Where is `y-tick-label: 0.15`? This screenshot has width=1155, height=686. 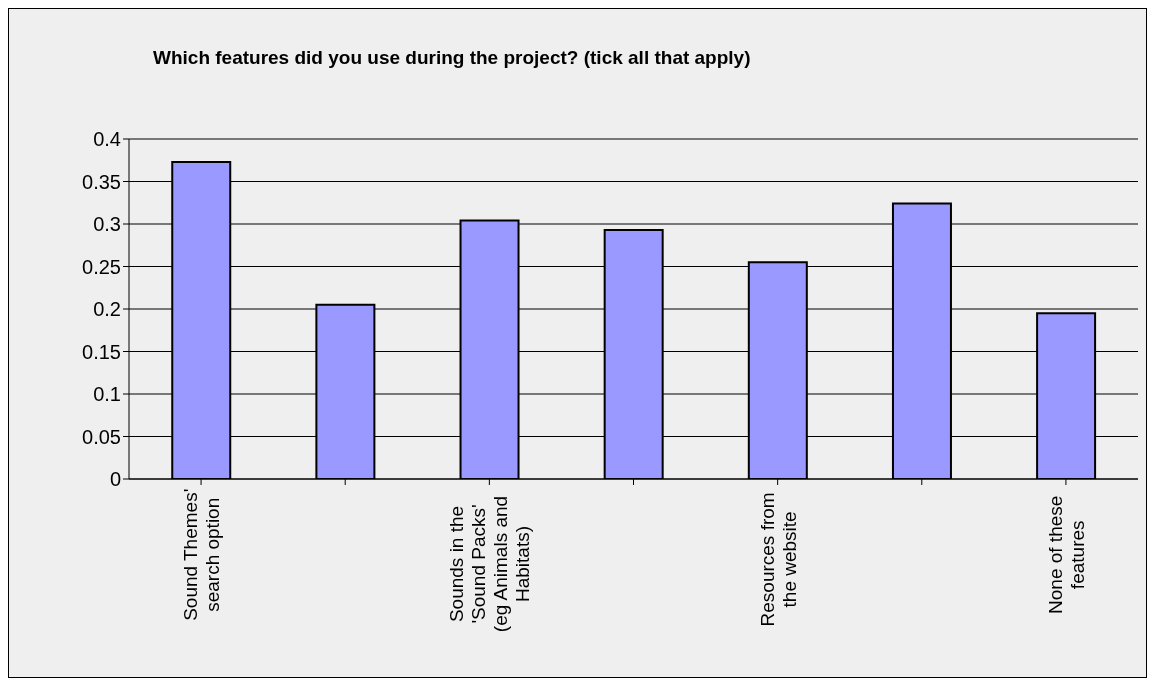 y-tick-label: 0.15 is located at coordinates (101, 351).